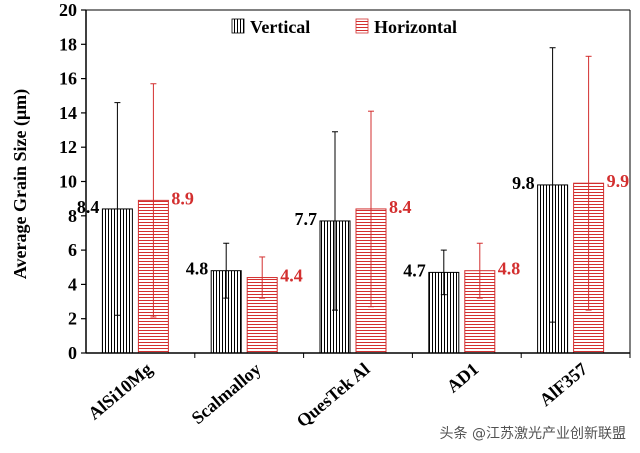 Image resolution: width=640 pixels, height=453 pixels. I want to click on data-label-horizontal: 4.4, so click(291, 276).